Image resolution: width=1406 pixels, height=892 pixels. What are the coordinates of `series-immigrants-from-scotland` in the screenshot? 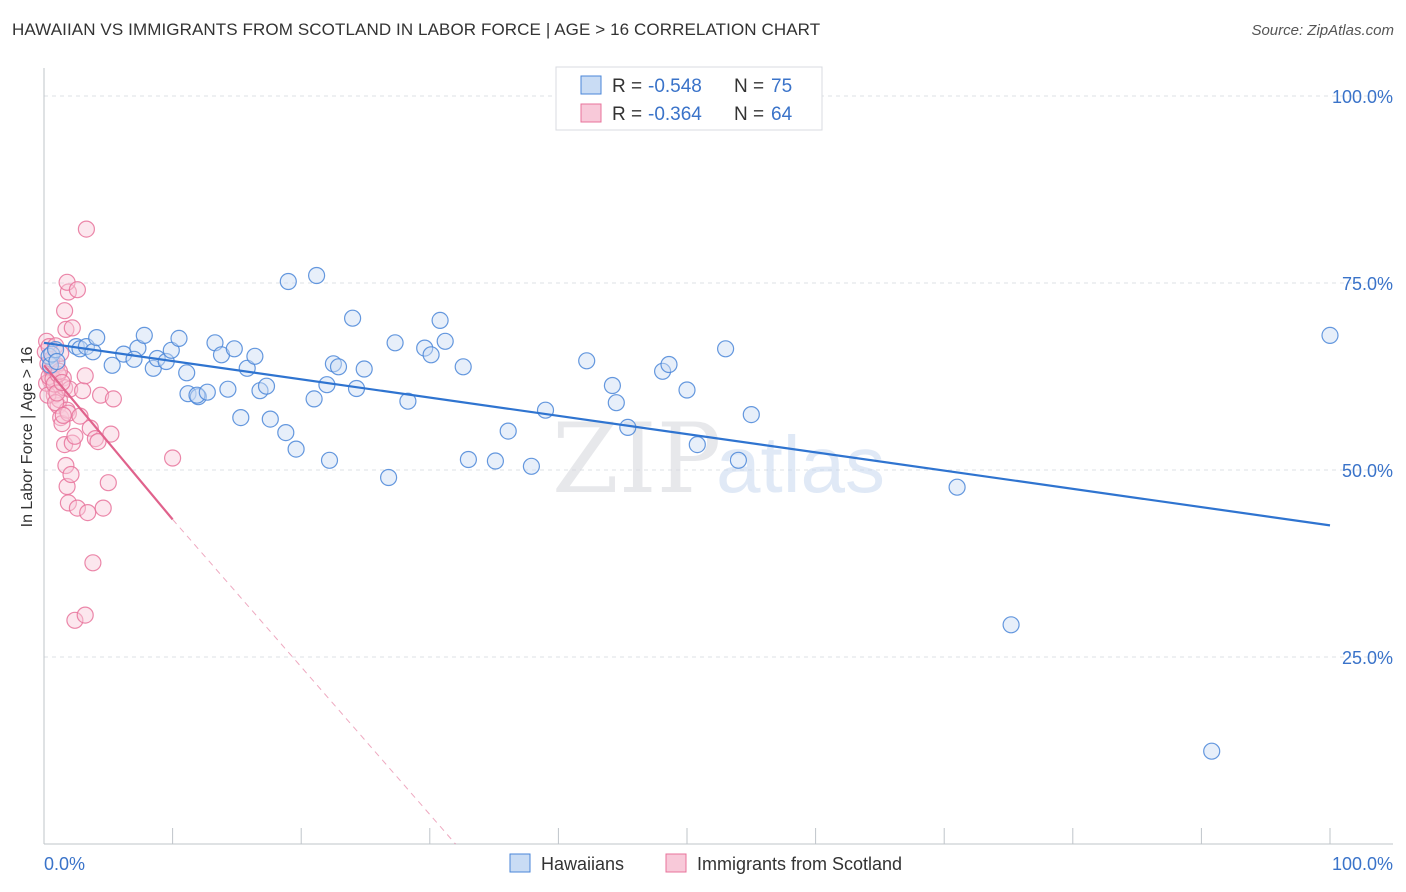 It's located at (109, 424).